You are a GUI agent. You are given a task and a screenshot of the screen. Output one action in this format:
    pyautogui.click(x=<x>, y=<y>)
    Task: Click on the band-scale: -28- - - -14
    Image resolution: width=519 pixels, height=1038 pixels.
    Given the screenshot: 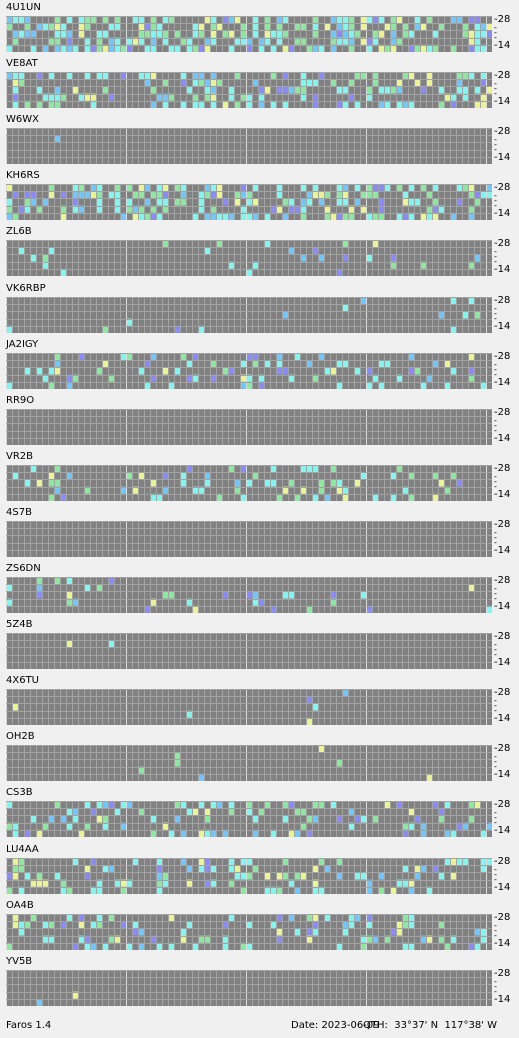 What is the action you would take?
    pyautogui.click(x=506, y=483)
    